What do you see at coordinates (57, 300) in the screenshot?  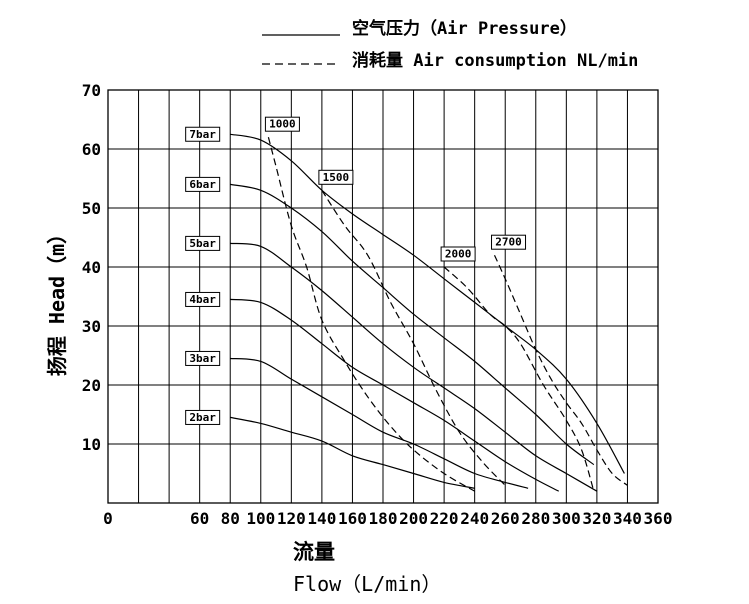 I see `y-axis-title: 扬程 Head（m）` at bounding box center [57, 300].